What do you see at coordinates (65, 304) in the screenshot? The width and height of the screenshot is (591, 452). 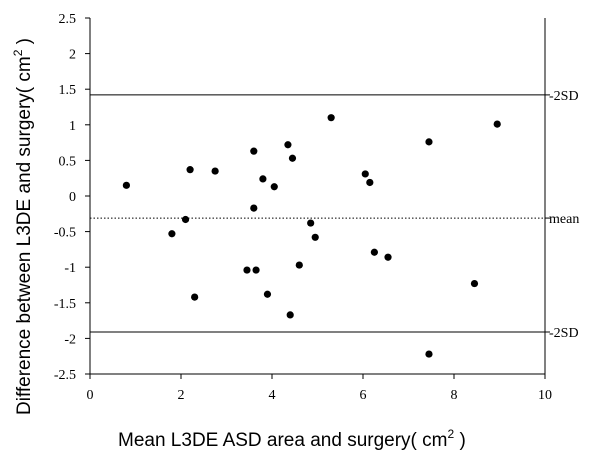 I see `y-tick-label: -1.5` at bounding box center [65, 304].